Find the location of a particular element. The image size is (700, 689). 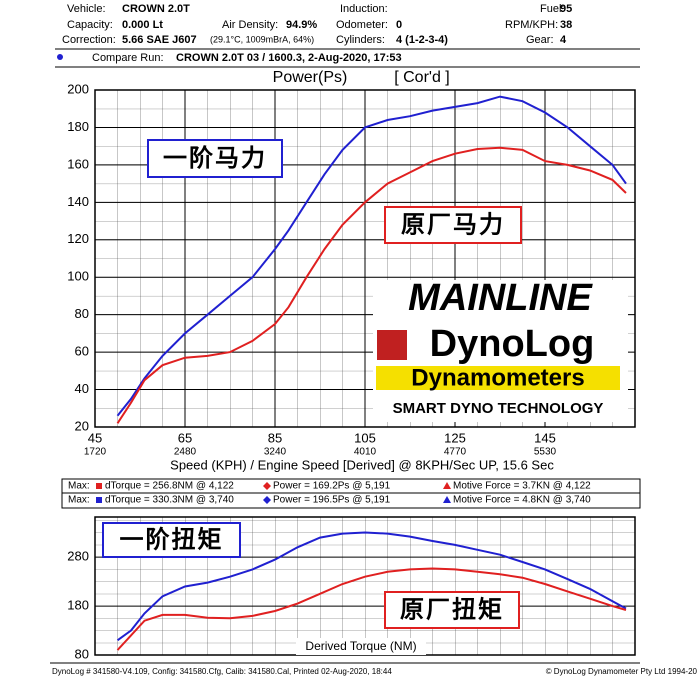

annotation: 原厂马力 is located at coordinates (453, 224).